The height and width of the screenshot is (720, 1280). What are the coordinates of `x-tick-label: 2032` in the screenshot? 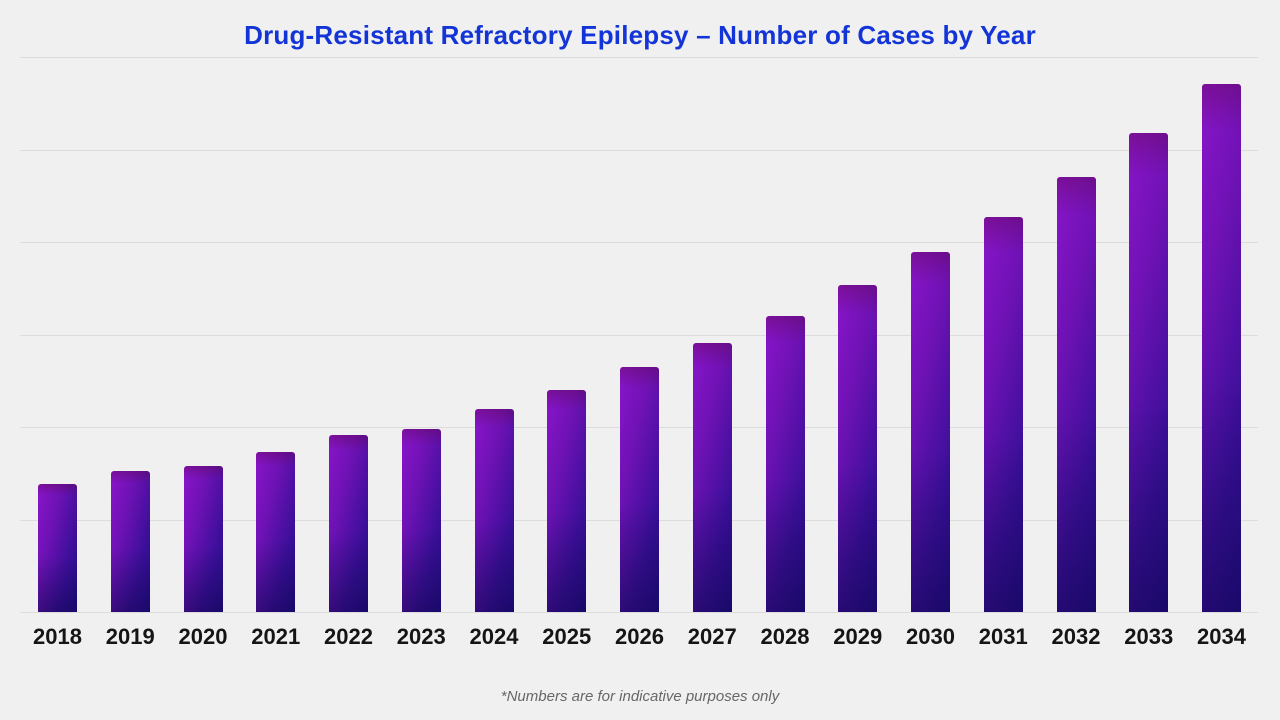 It's located at (1076, 636).